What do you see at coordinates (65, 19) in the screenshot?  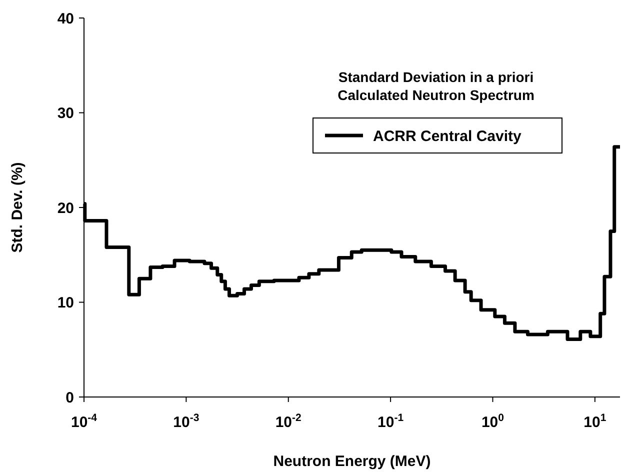 I see `y-tick-label: 40` at bounding box center [65, 19].